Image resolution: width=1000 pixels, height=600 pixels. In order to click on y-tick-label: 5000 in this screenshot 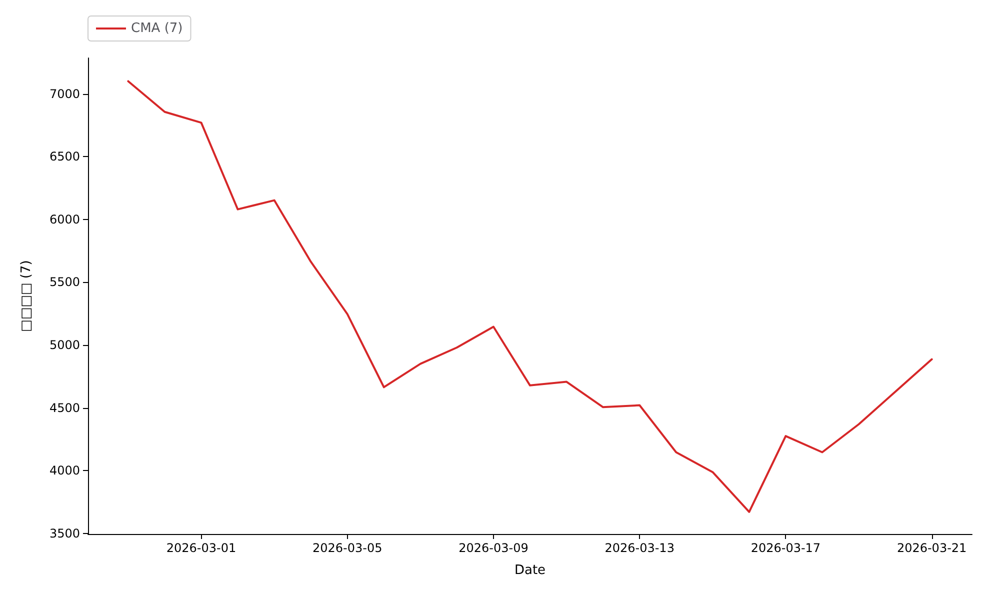, I will do `click(64, 345)`.